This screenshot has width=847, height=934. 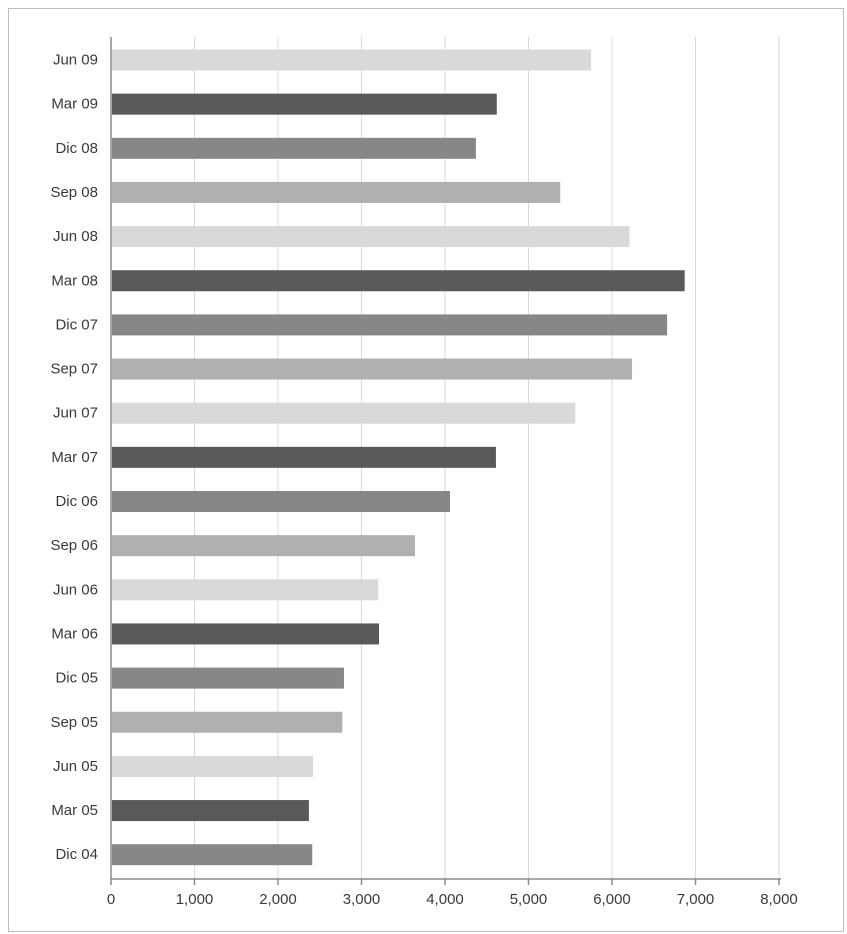 I want to click on category-label: Sep 08, so click(x=74, y=192).